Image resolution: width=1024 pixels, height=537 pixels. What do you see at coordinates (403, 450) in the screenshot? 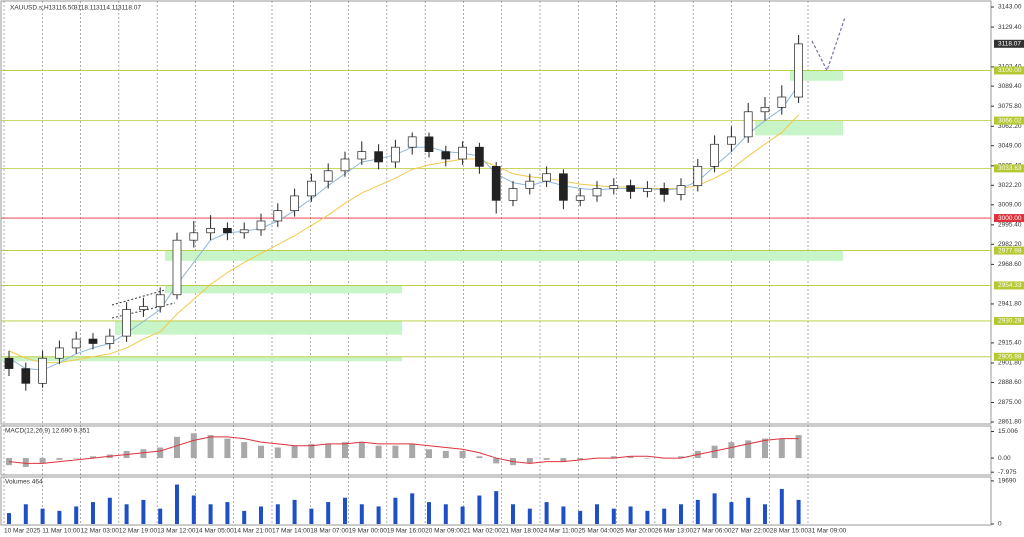
I see `macd-signal` at bounding box center [403, 450].